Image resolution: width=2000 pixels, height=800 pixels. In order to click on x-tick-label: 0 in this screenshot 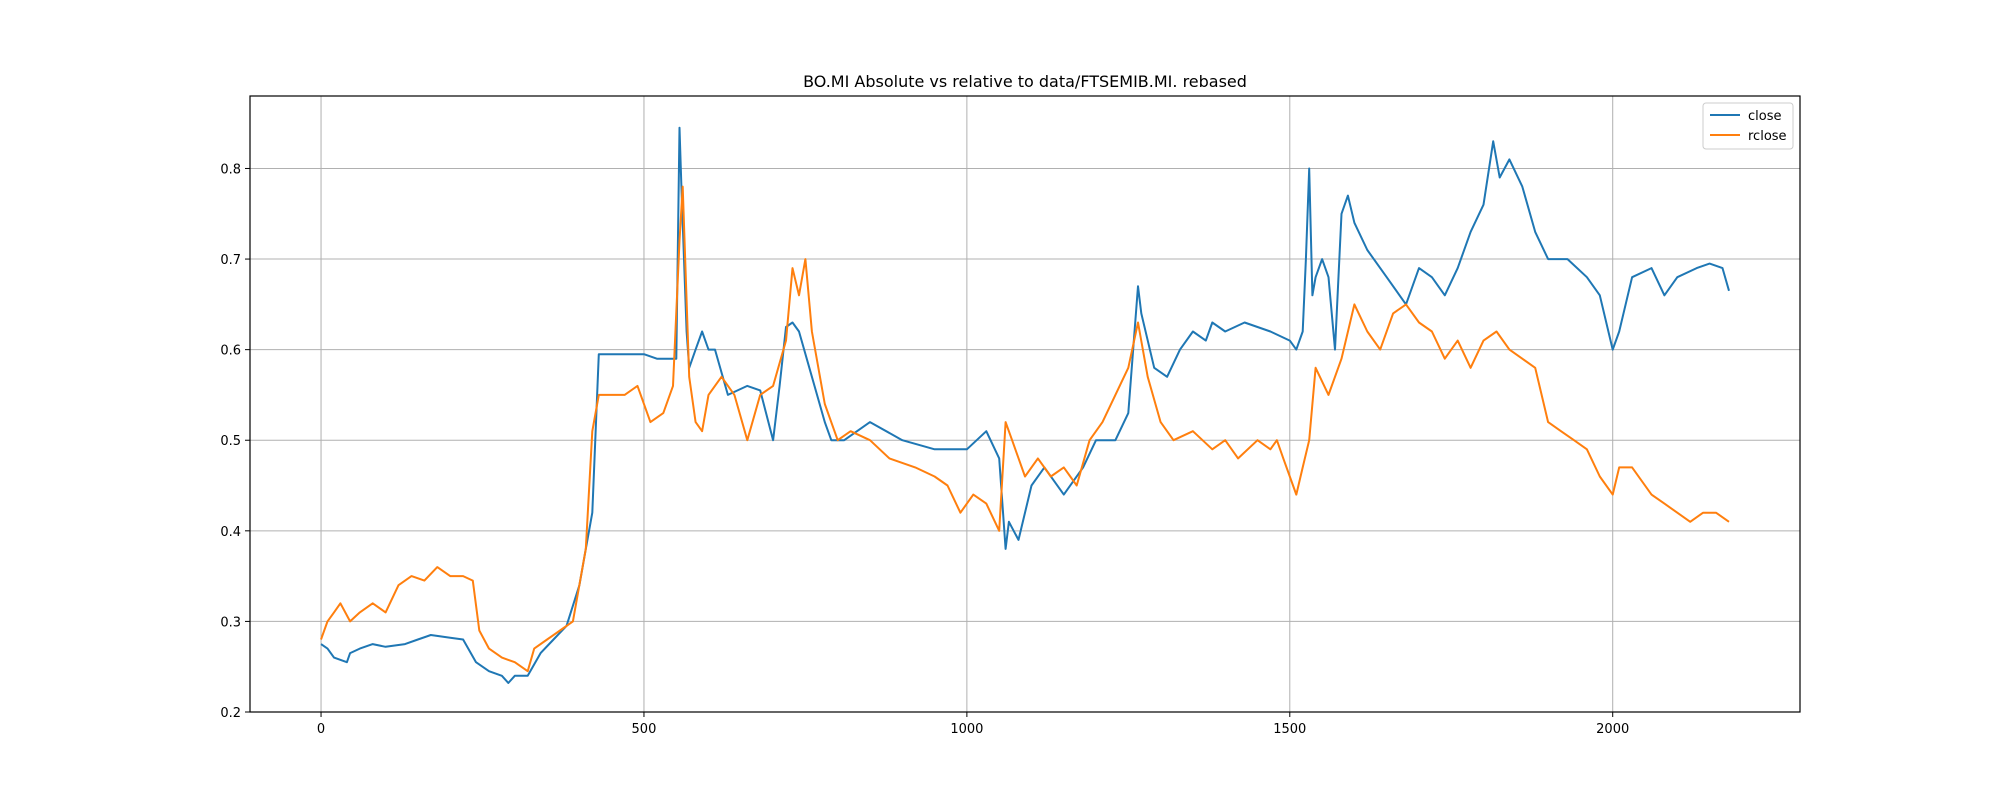, I will do `click(321, 729)`.